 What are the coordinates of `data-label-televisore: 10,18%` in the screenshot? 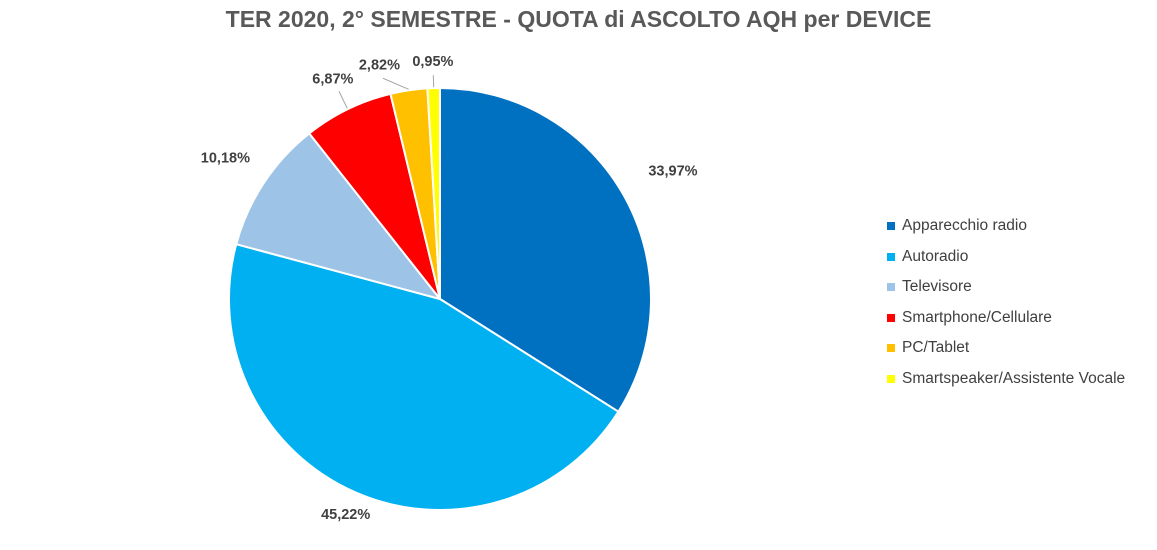 It's located at (225, 159).